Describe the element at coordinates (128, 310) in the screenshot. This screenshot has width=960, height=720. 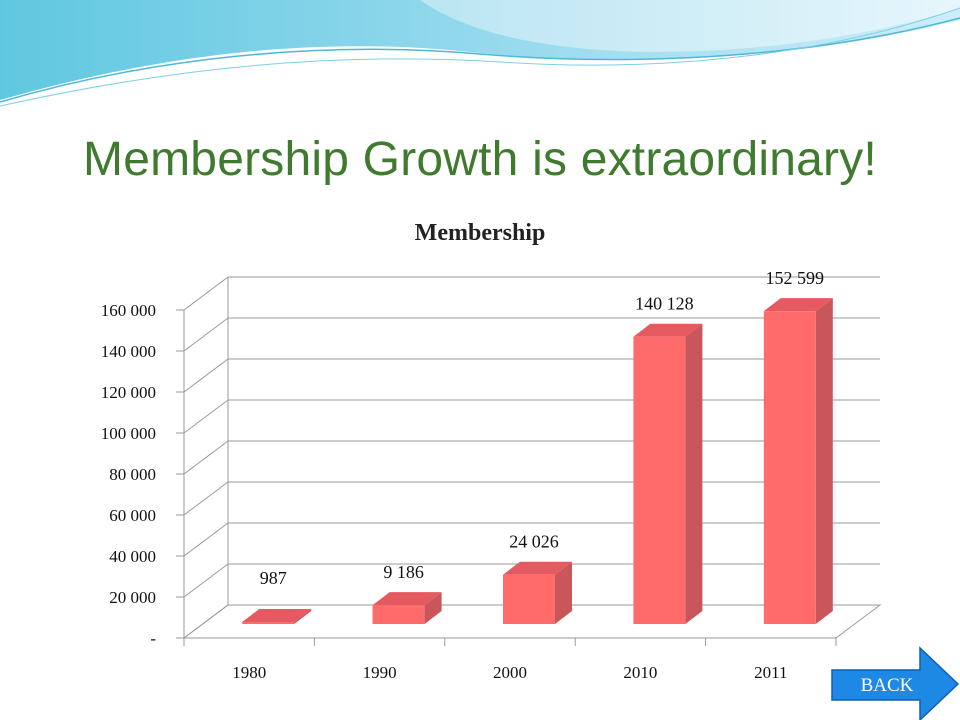
I see `y-tick-label: 160 000` at that location.